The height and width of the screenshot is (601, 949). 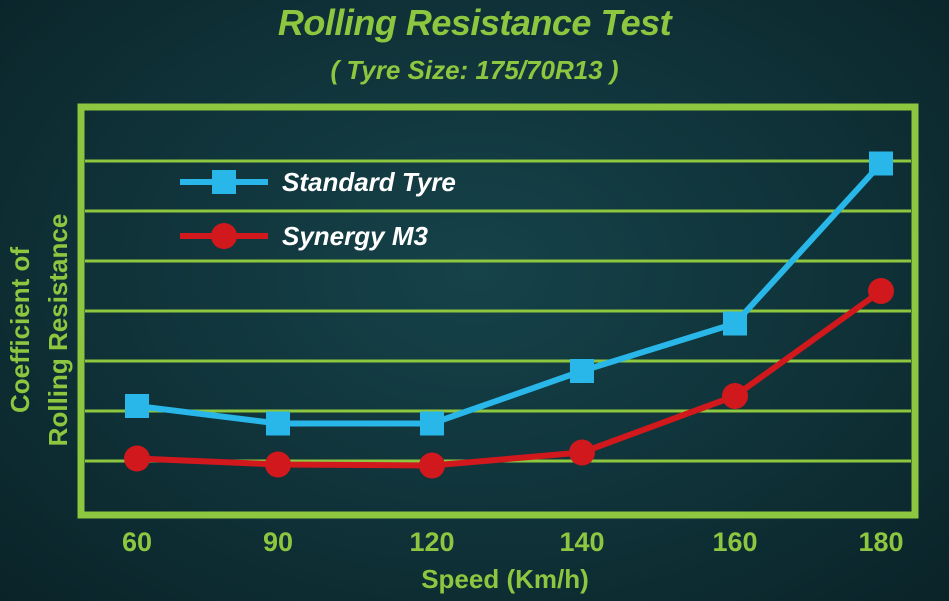 I want to click on legend-marker-square, so click(x=224, y=182).